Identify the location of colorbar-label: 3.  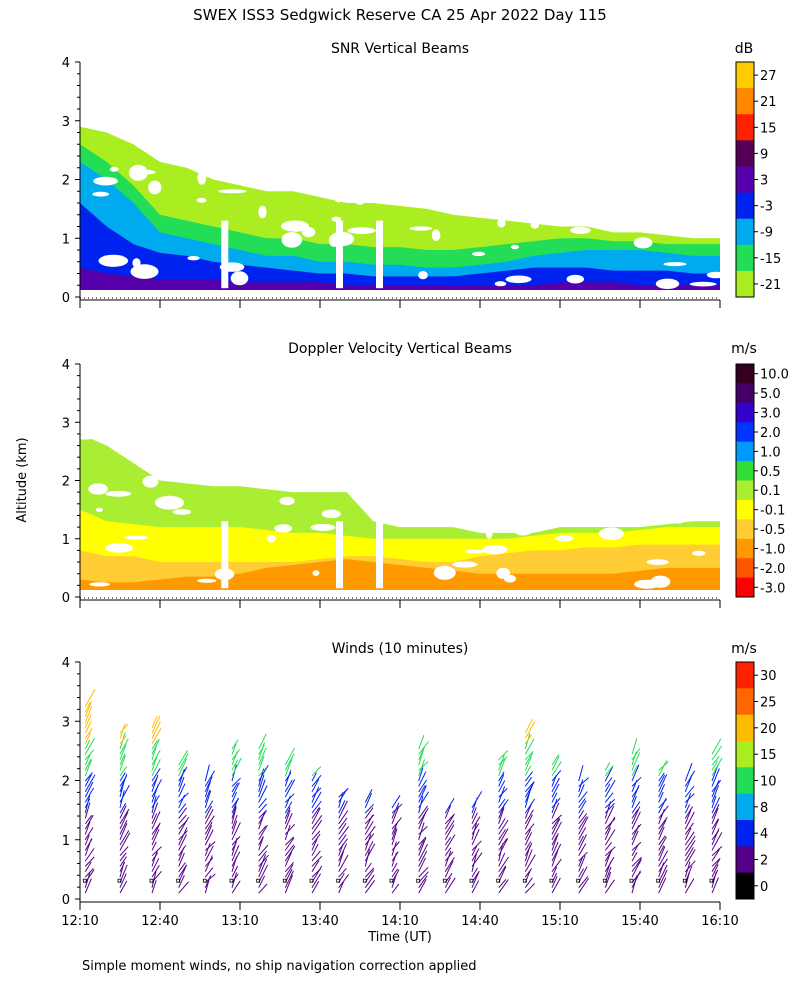
(764, 181).